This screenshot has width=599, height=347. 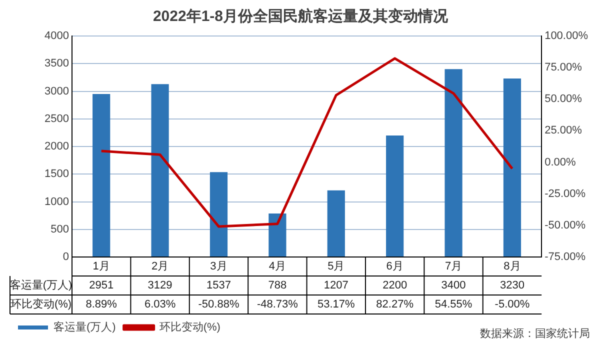 I want to click on data-label: 1207, so click(x=336, y=286).